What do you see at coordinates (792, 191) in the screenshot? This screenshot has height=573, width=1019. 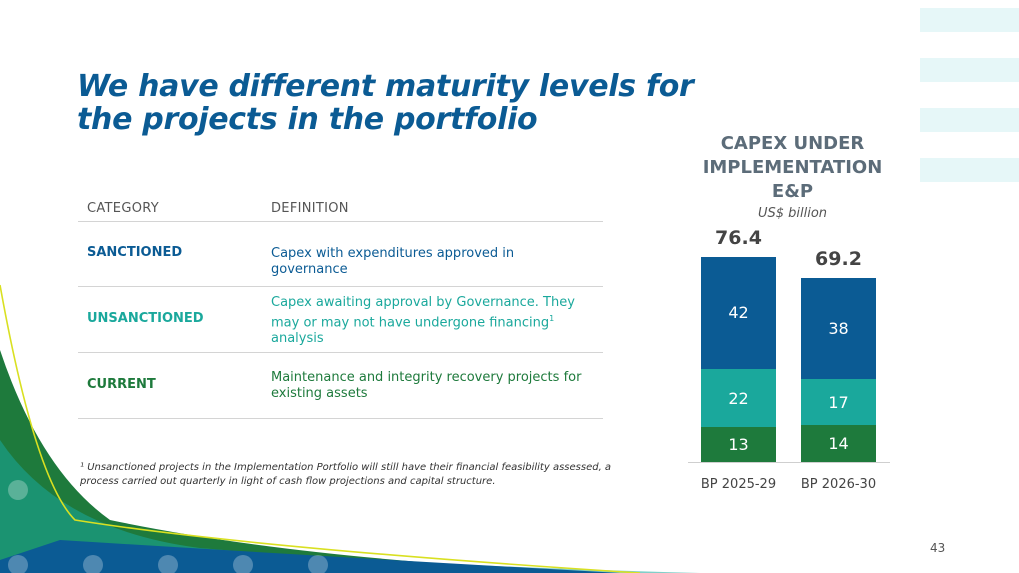 I see `chart-title-line: E&P` at bounding box center [792, 191].